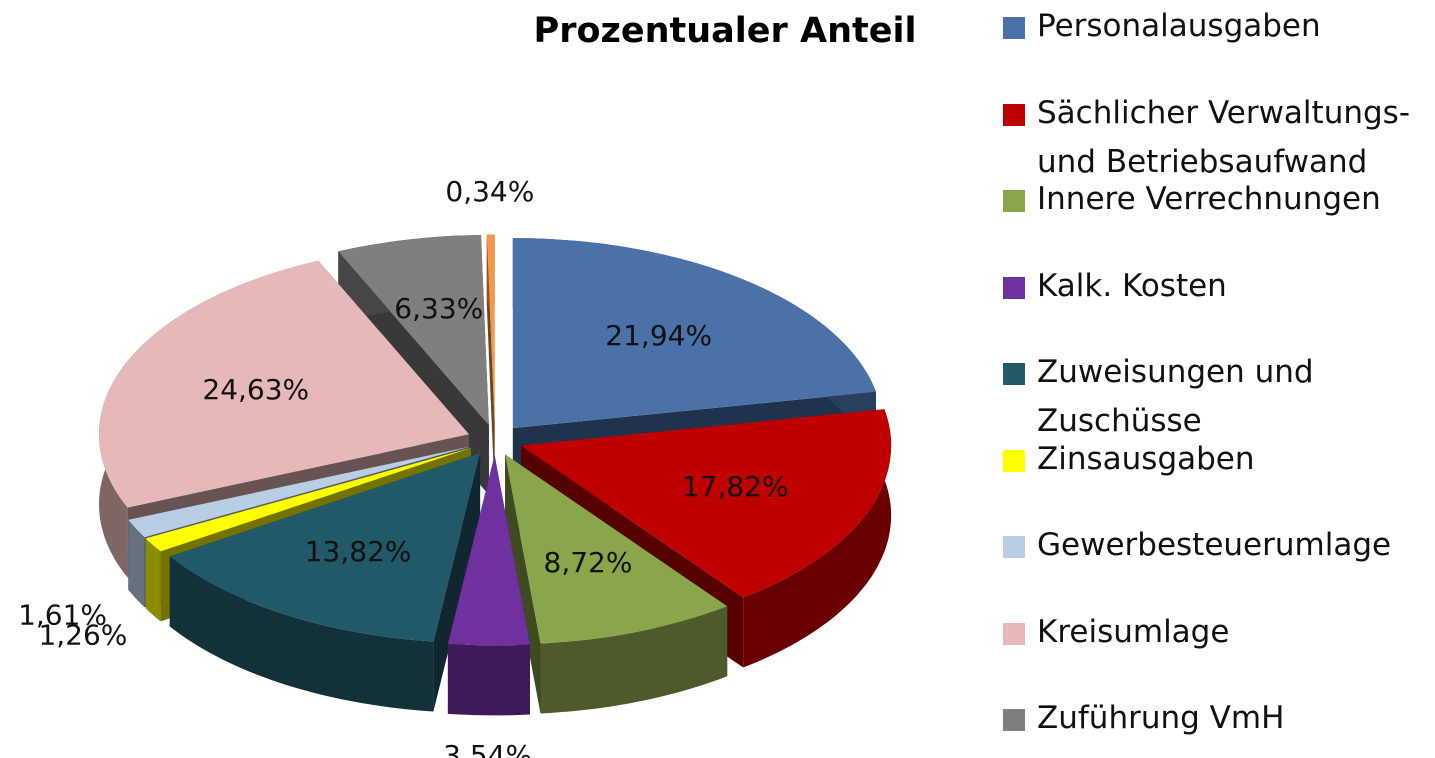  I want to click on legend-item: Kreisumlage, so click(1218, 632).